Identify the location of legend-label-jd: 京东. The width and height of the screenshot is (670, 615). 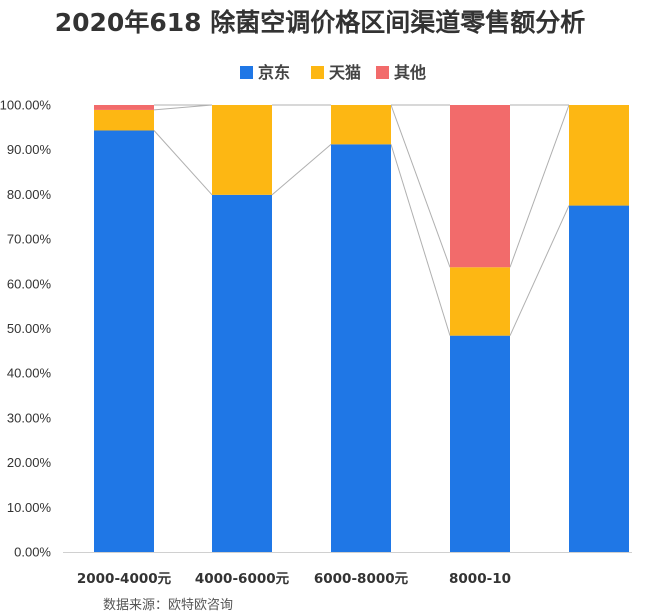
(274, 72).